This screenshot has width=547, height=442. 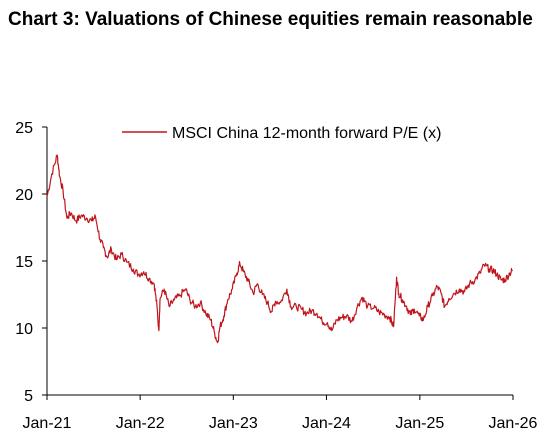 I want to click on y-tick-label: 20, so click(x=24, y=195).